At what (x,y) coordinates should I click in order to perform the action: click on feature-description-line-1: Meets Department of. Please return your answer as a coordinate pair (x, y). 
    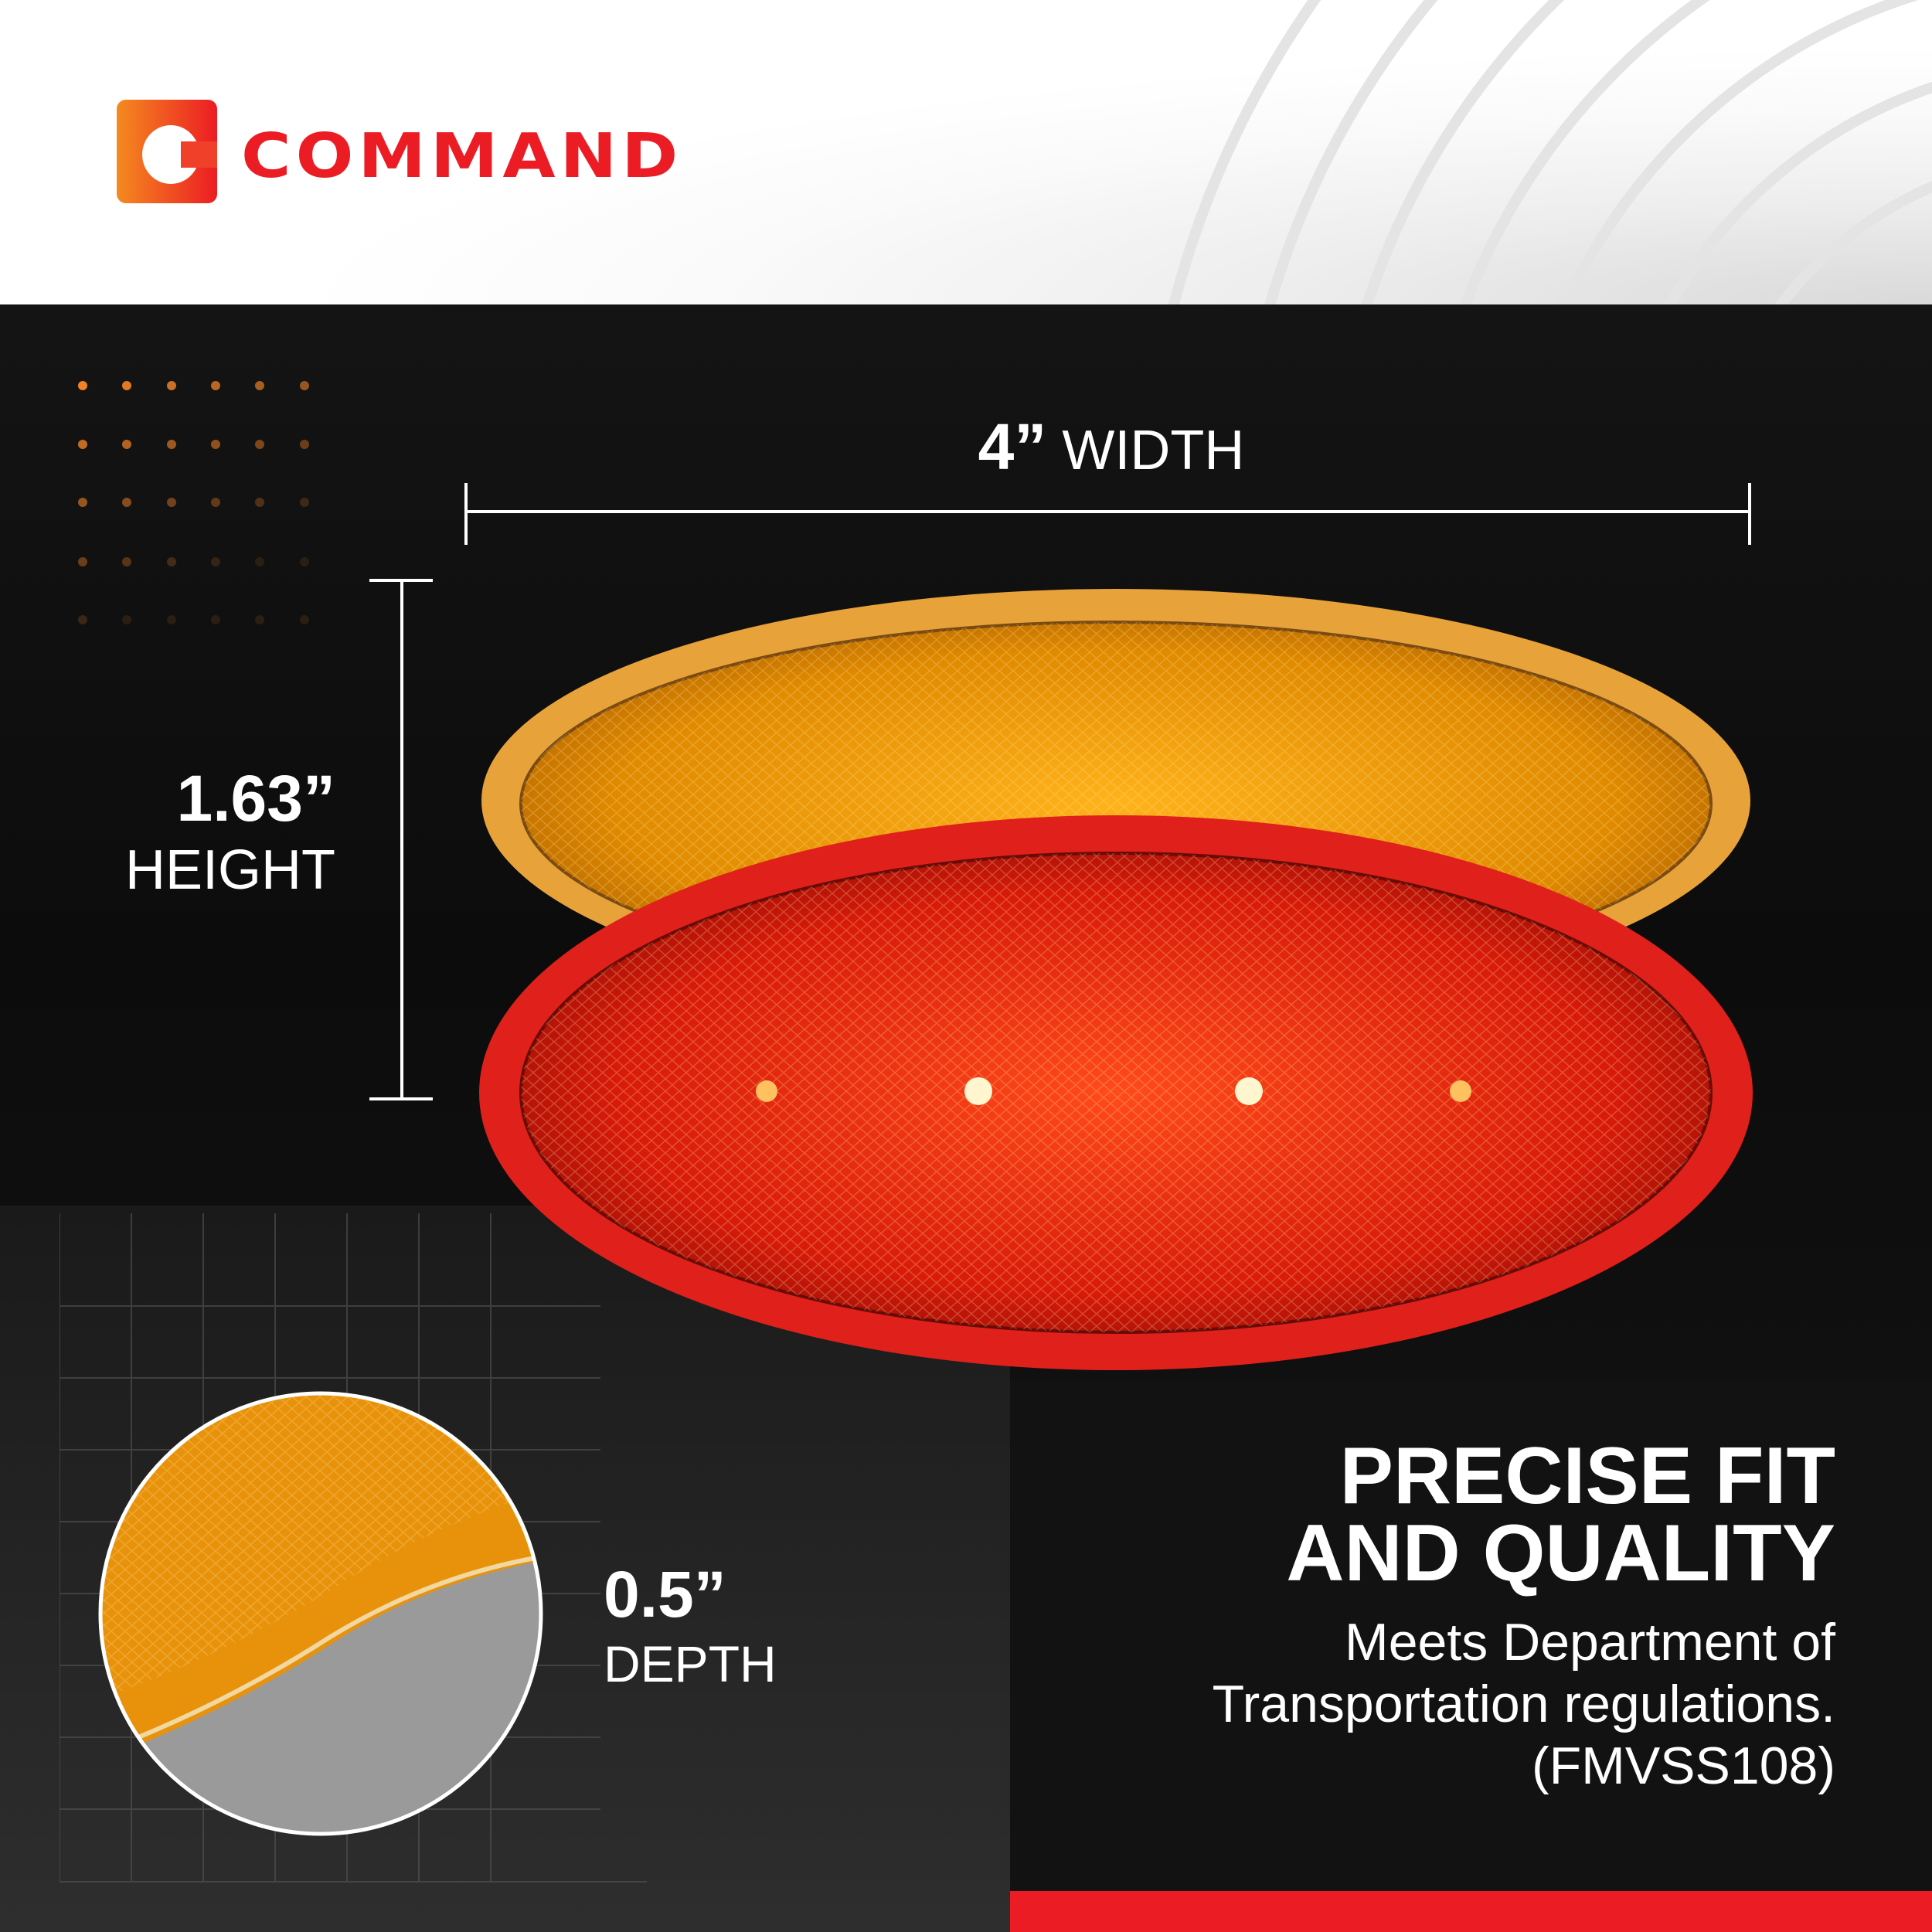
    Looking at the image, I should click on (1590, 1643).